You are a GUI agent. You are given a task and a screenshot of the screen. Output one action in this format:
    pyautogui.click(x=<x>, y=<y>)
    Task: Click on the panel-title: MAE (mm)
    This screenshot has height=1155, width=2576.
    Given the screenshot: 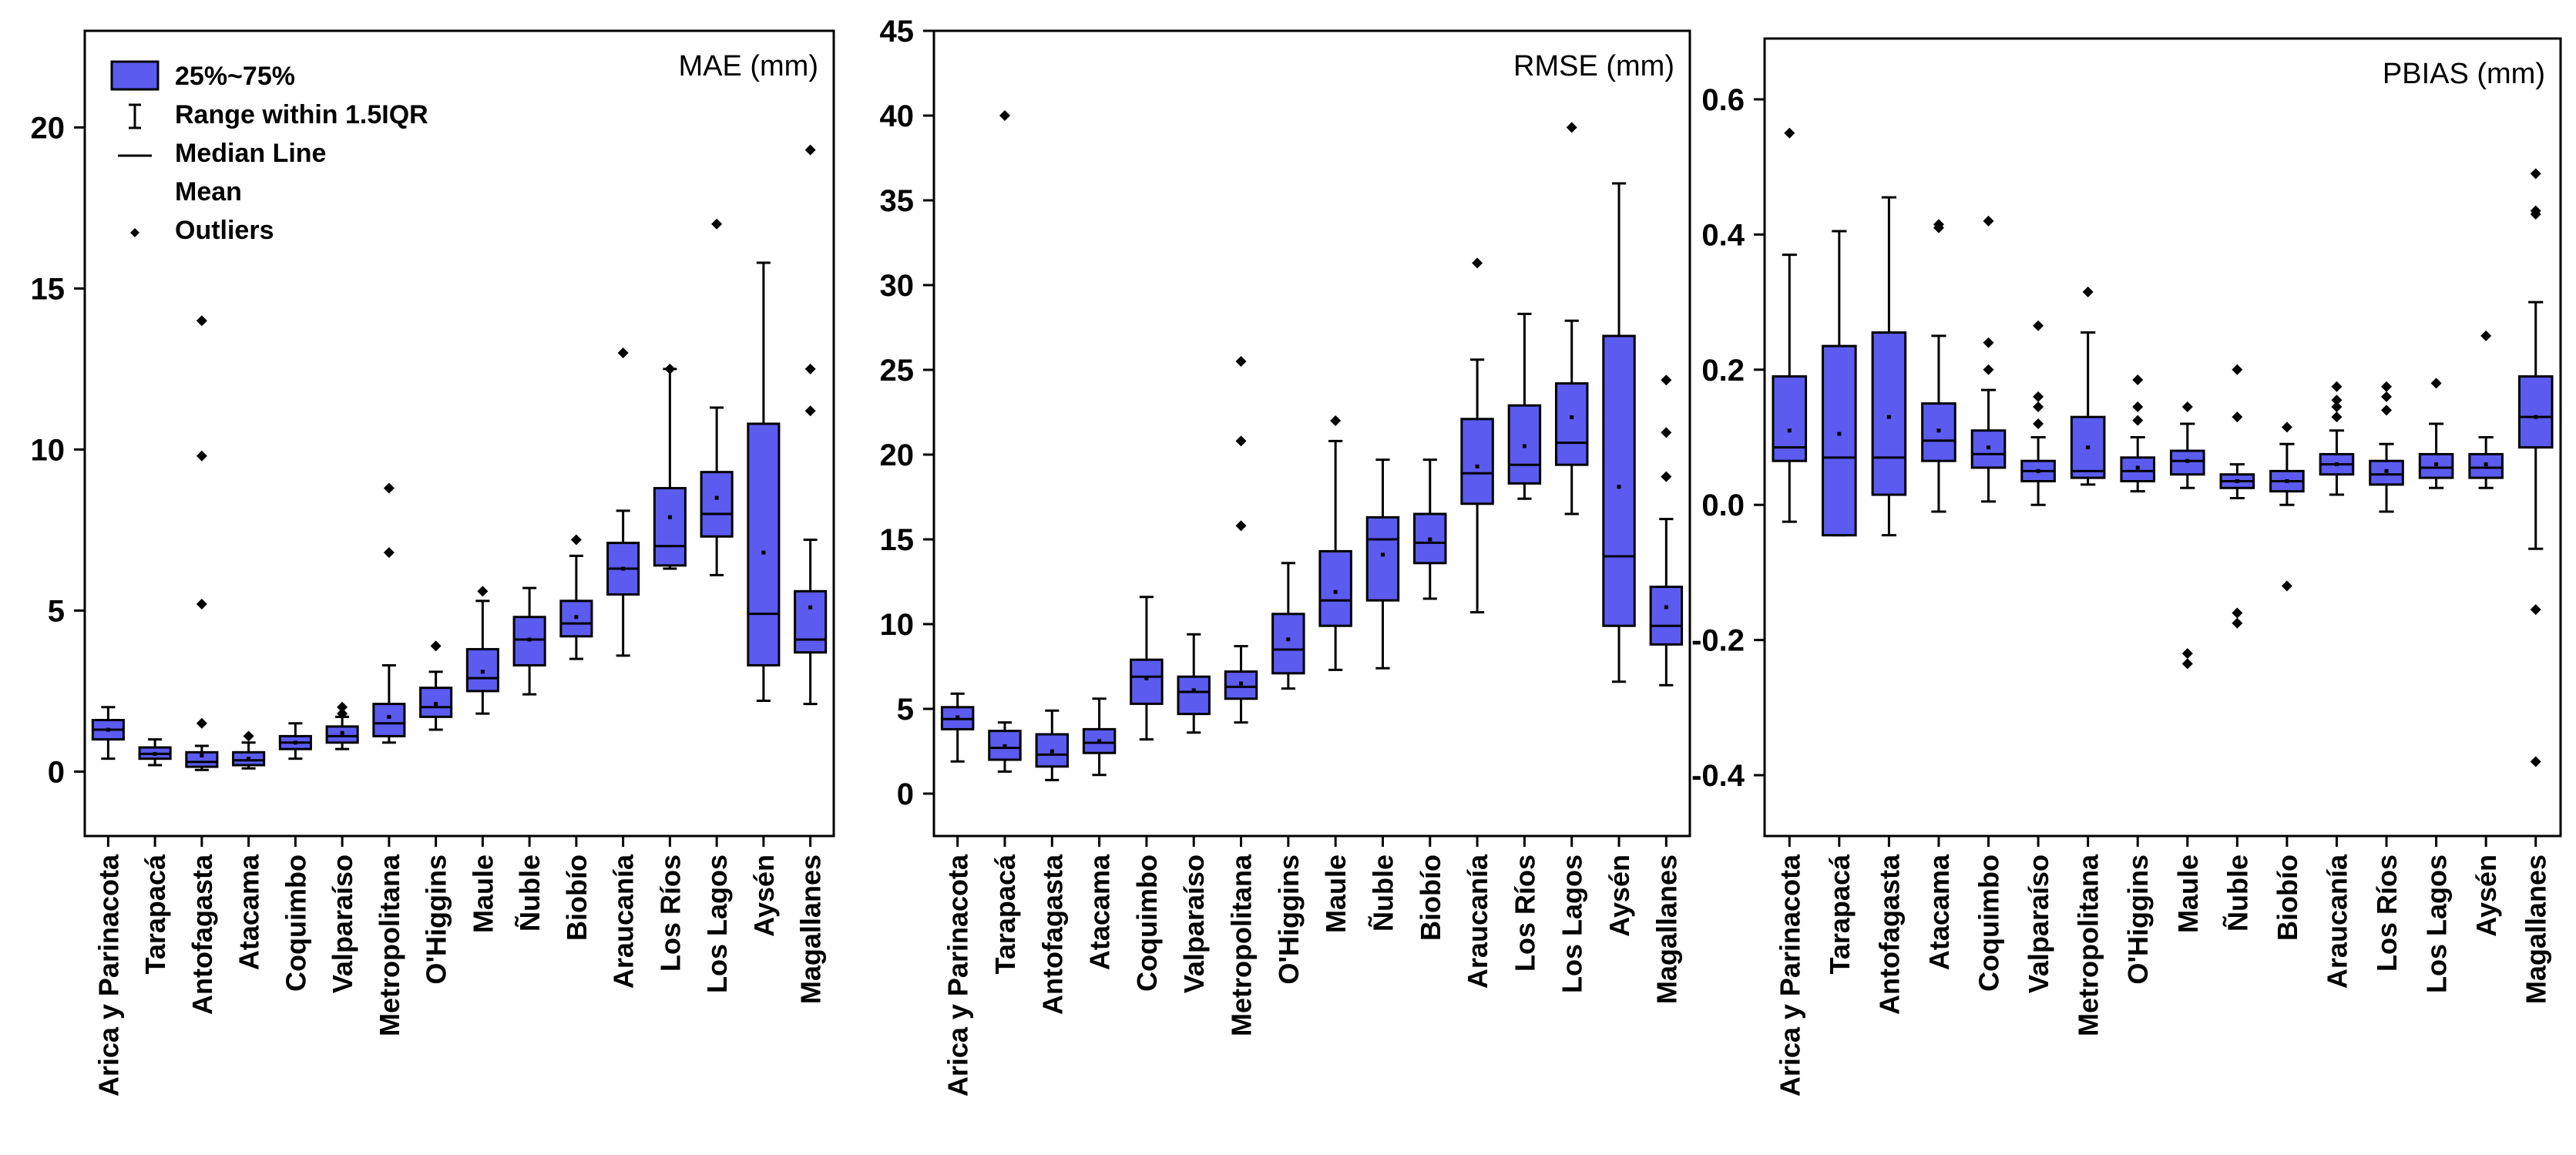 What is the action you would take?
    pyautogui.click(x=748, y=66)
    